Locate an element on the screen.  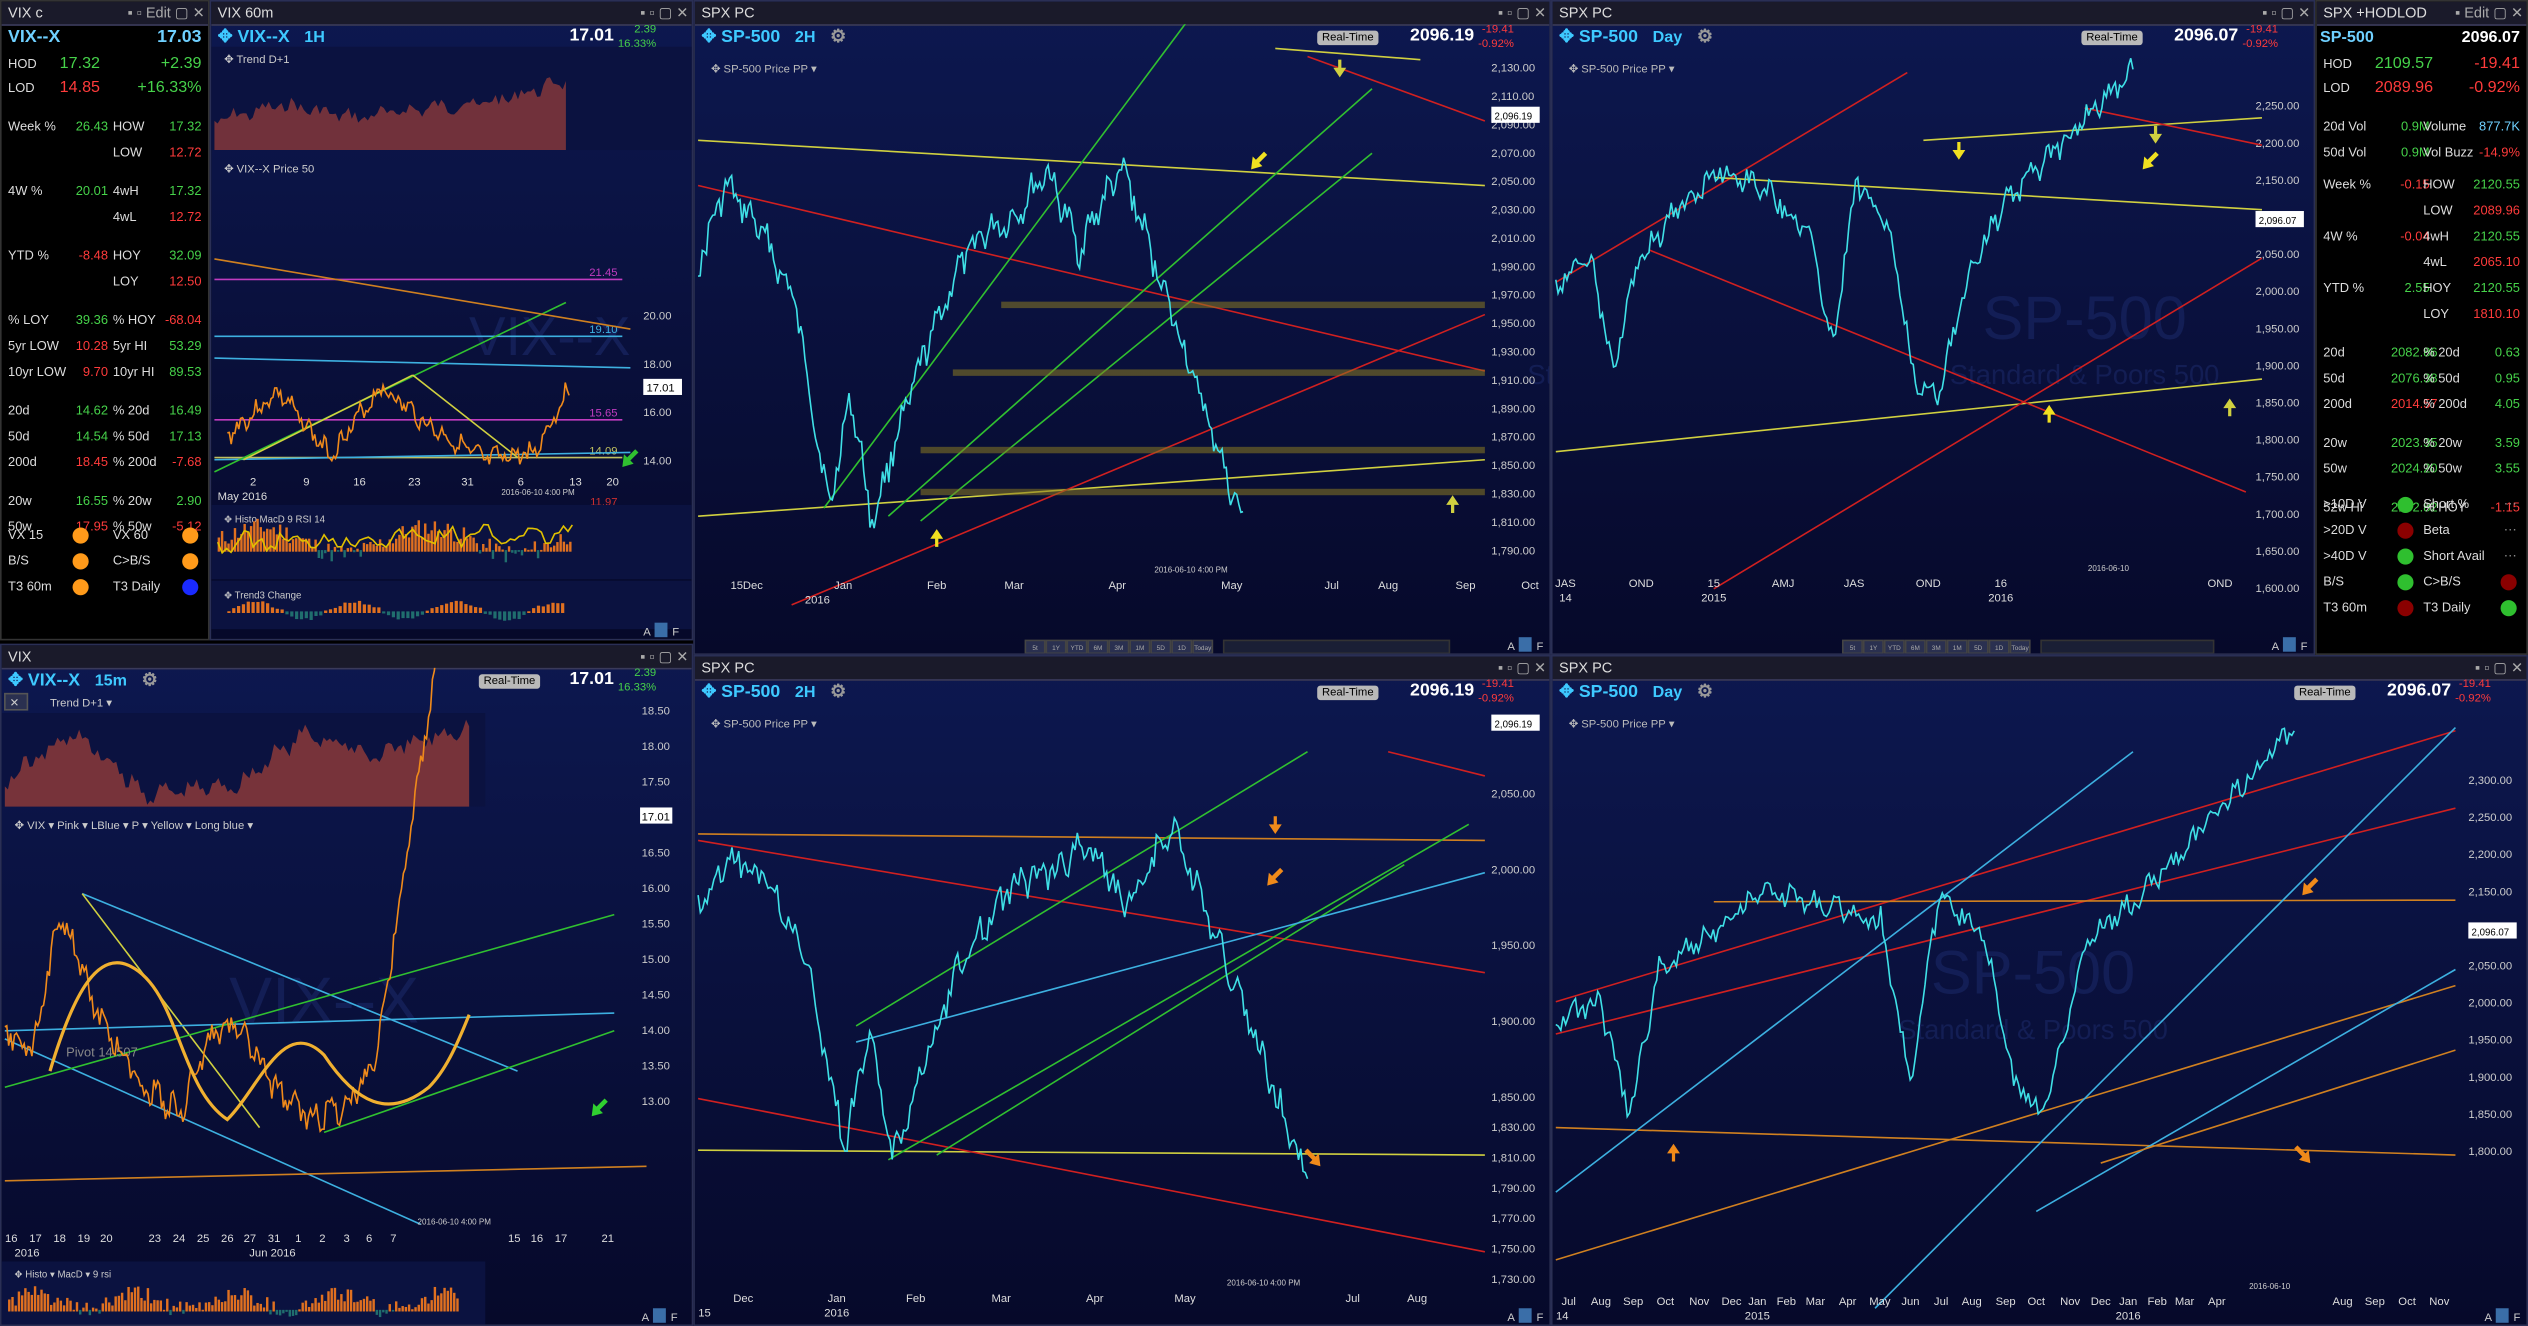
spx2h-bot-interval: 2H is located at coordinates (805, 692).